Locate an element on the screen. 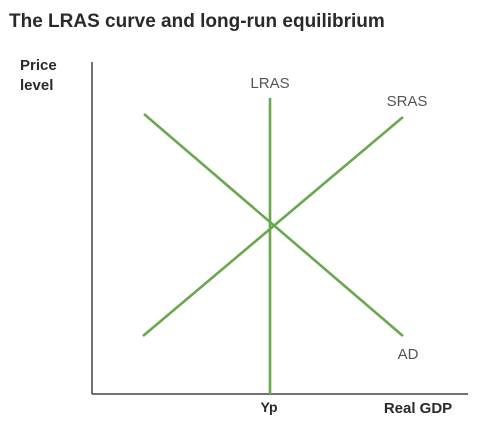 The height and width of the screenshot is (432, 494). x-axis-label: Real GDP is located at coordinates (418, 408).